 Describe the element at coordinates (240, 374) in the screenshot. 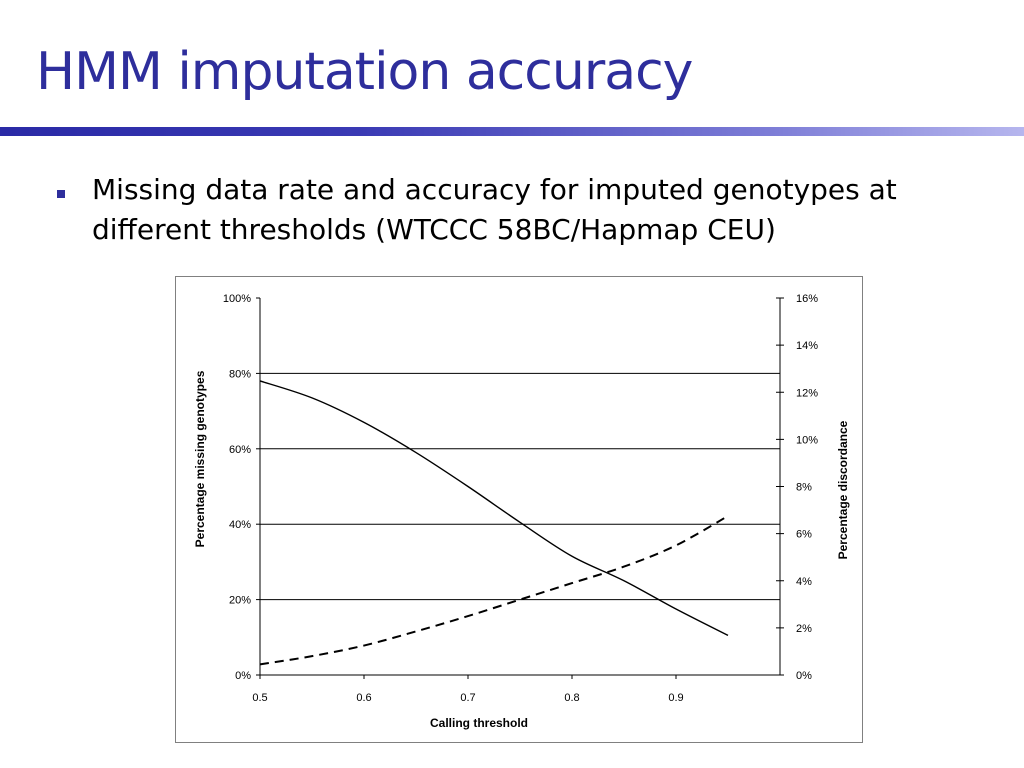

I see `y-left-tick-label: 80%` at that location.